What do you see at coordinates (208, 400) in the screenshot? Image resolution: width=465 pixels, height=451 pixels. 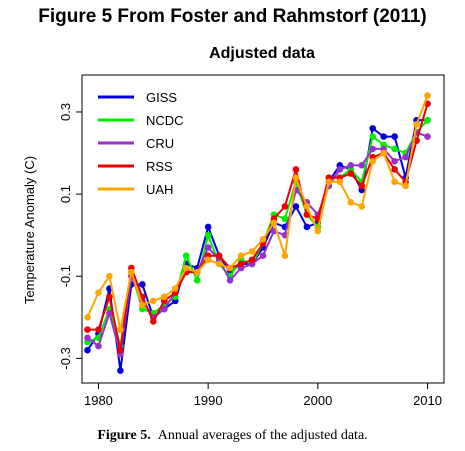 I see `x-tick-label: 1990` at bounding box center [208, 400].